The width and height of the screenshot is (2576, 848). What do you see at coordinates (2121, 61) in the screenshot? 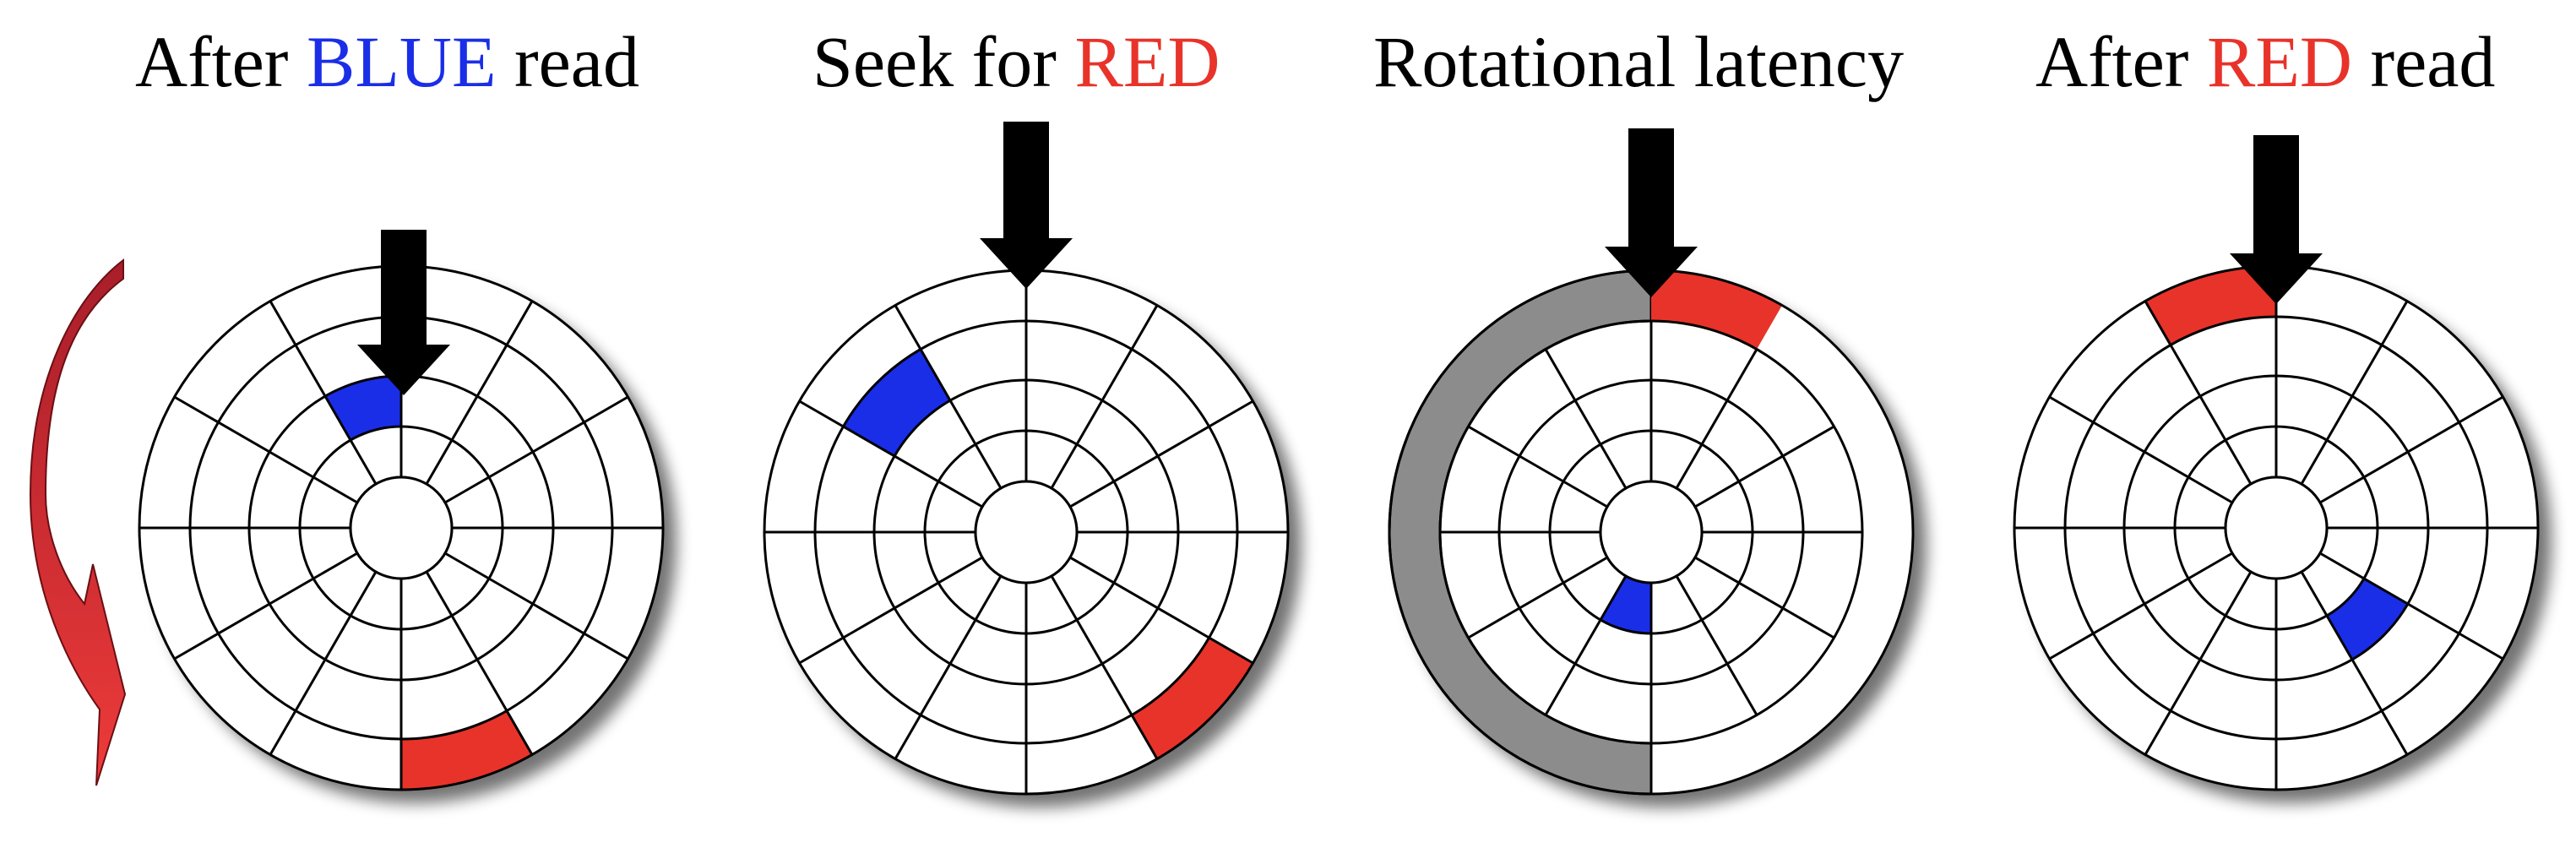
I see `title-4-part-1: After` at bounding box center [2121, 61].